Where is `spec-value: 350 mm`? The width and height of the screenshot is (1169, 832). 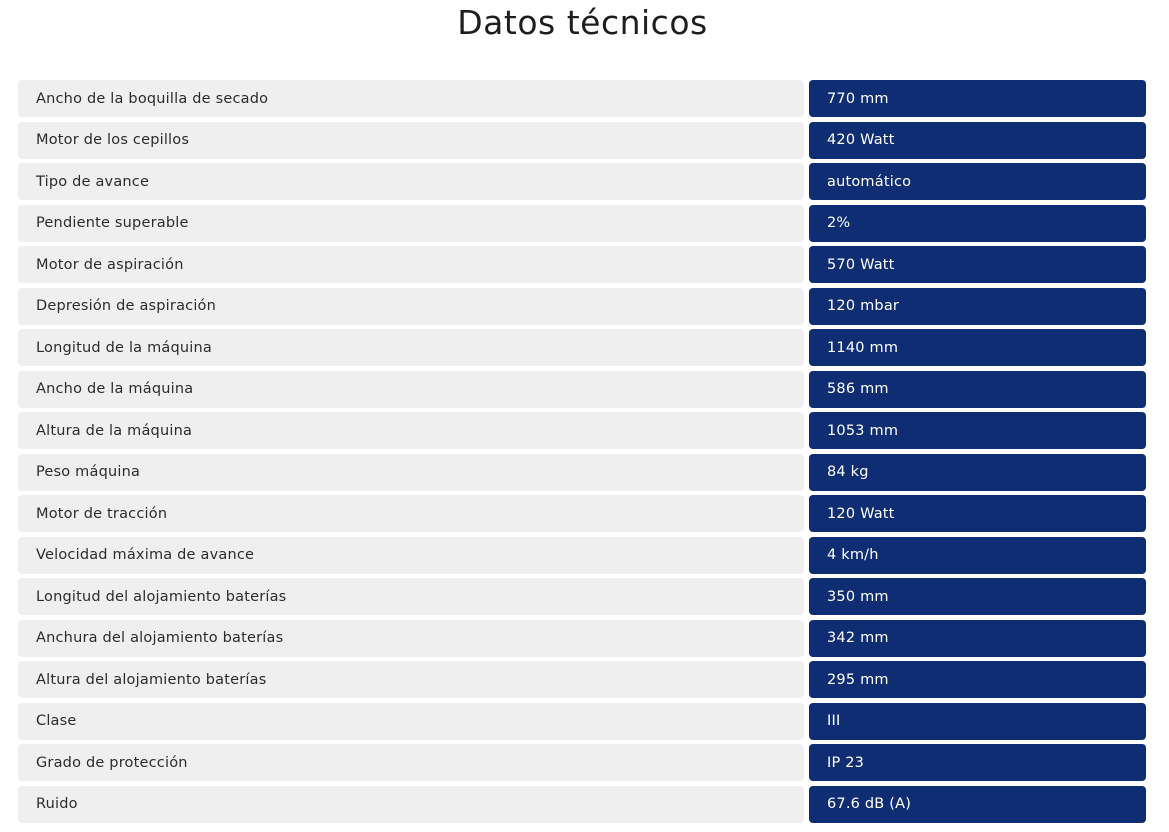 spec-value: 350 mm is located at coordinates (977, 596).